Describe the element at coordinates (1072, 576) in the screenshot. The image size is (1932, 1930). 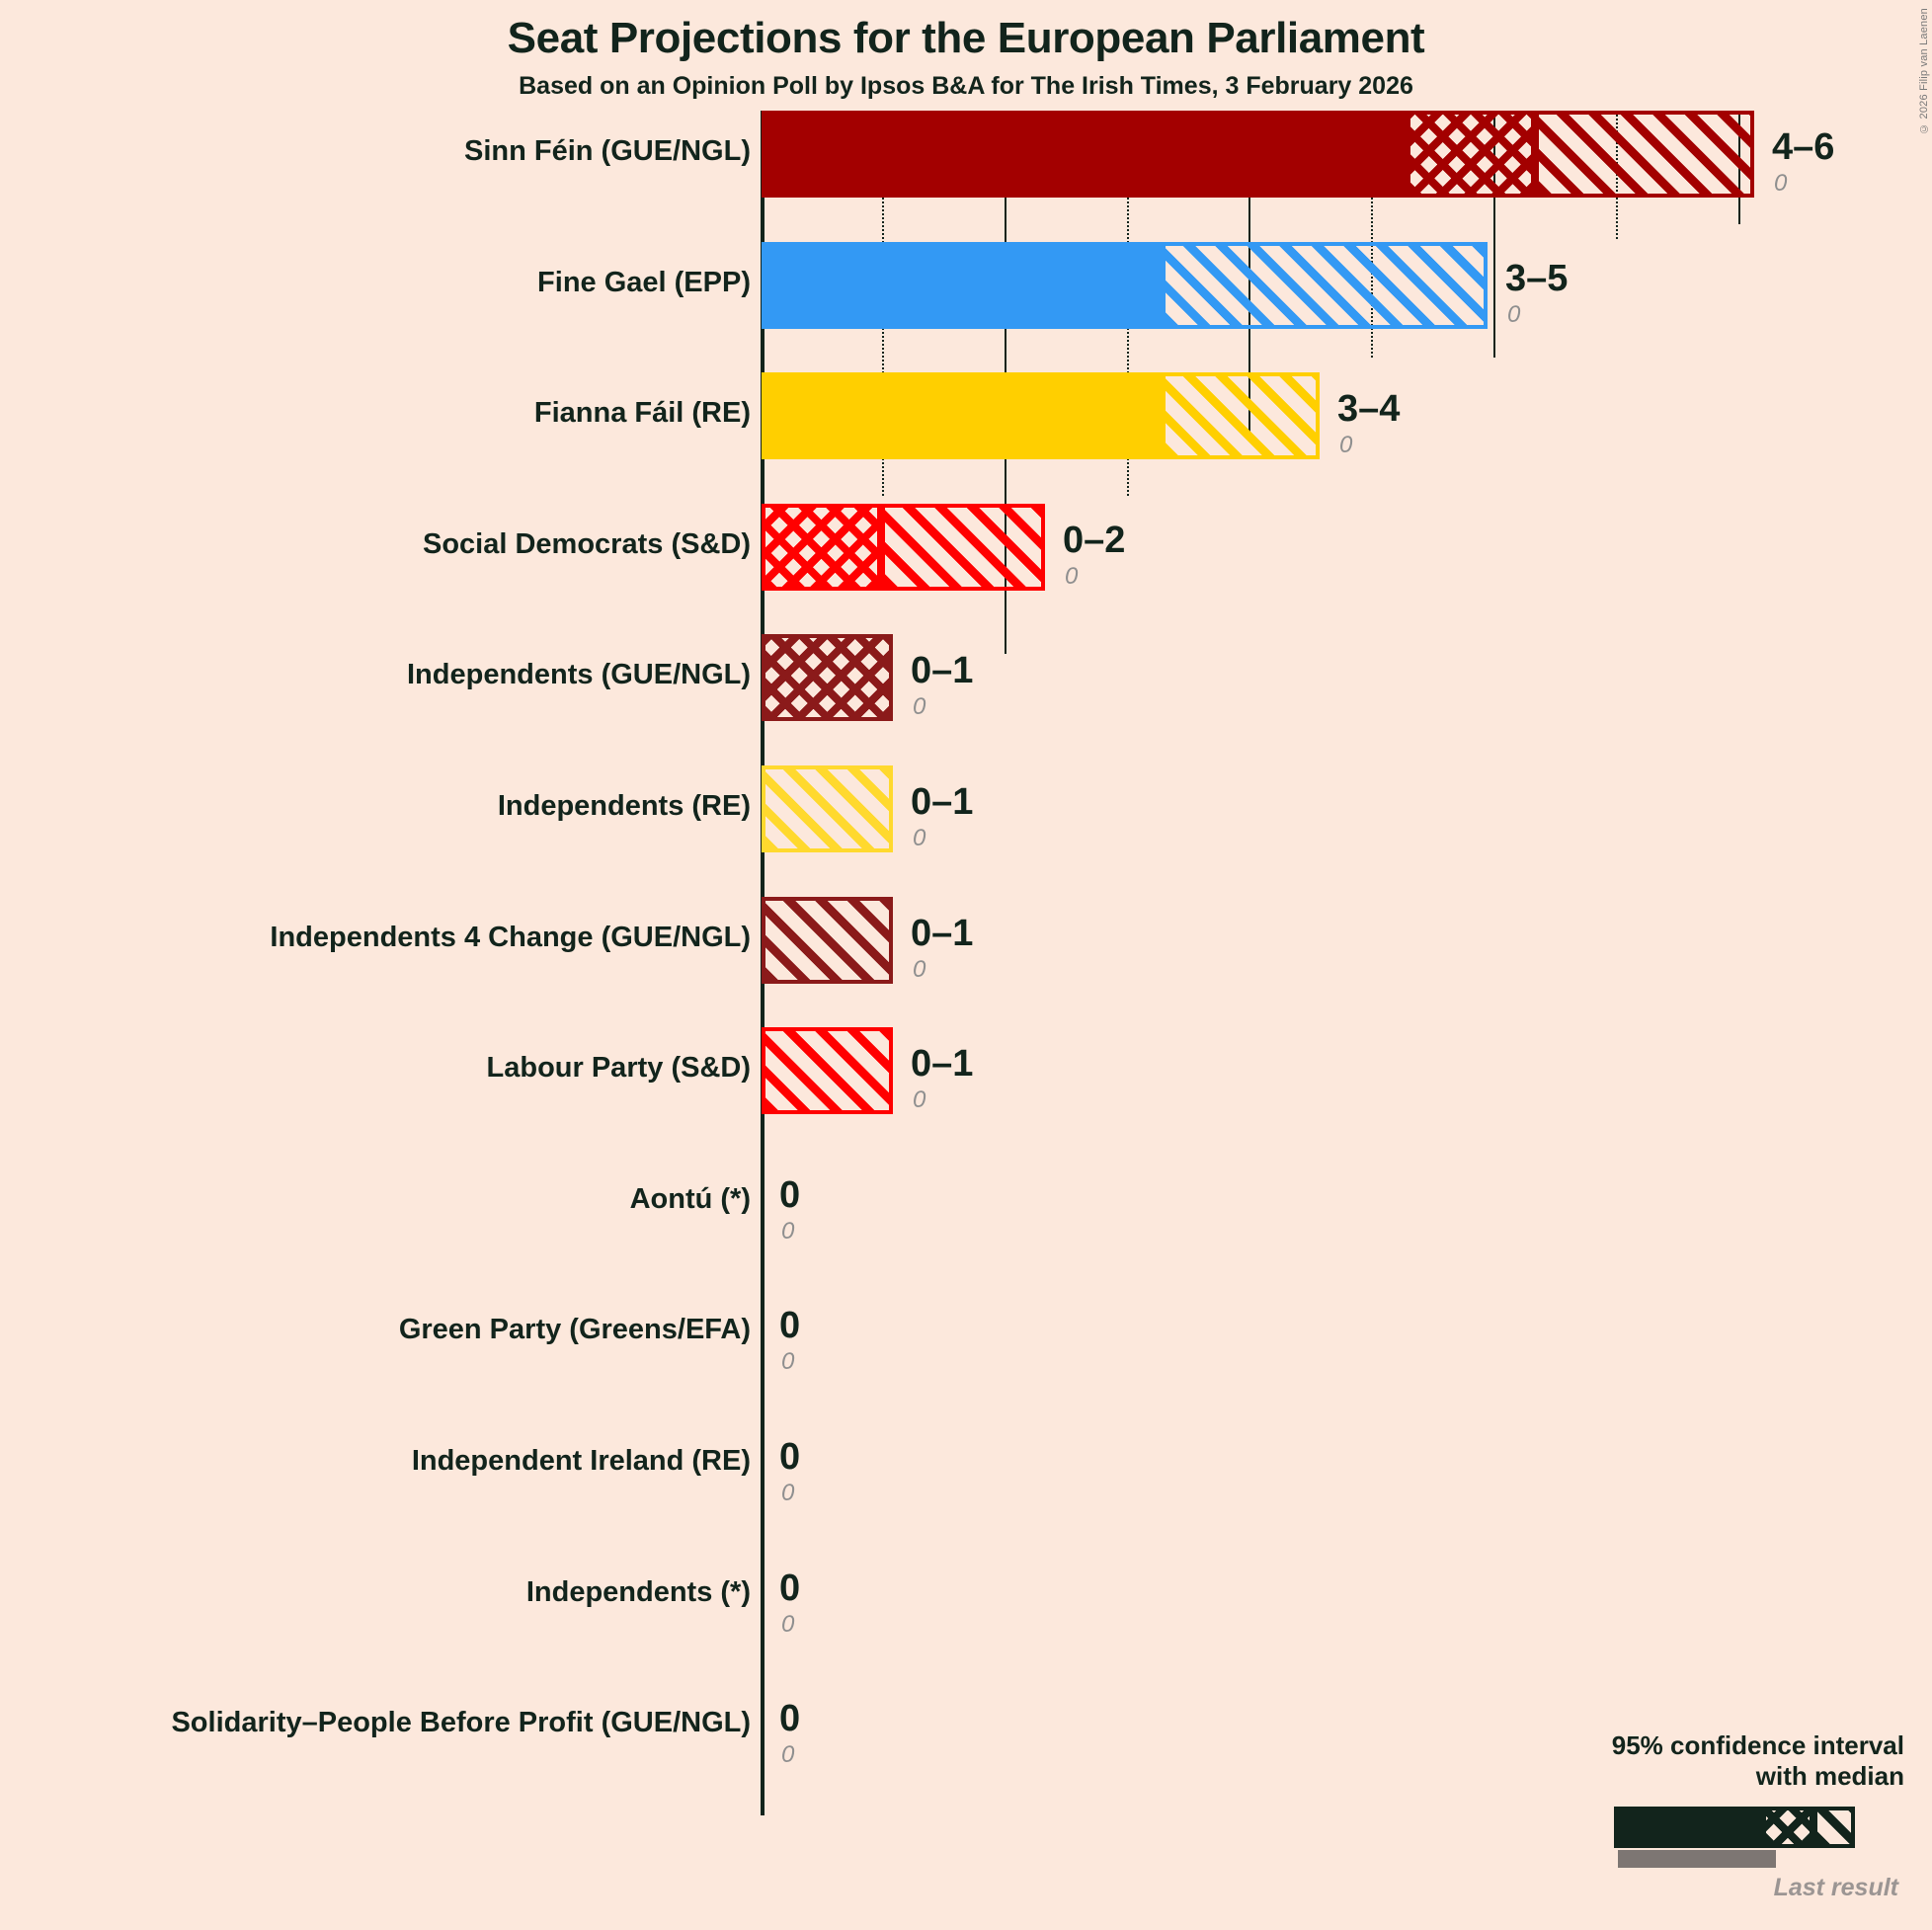
I see `last-result-3: 0` at that location.